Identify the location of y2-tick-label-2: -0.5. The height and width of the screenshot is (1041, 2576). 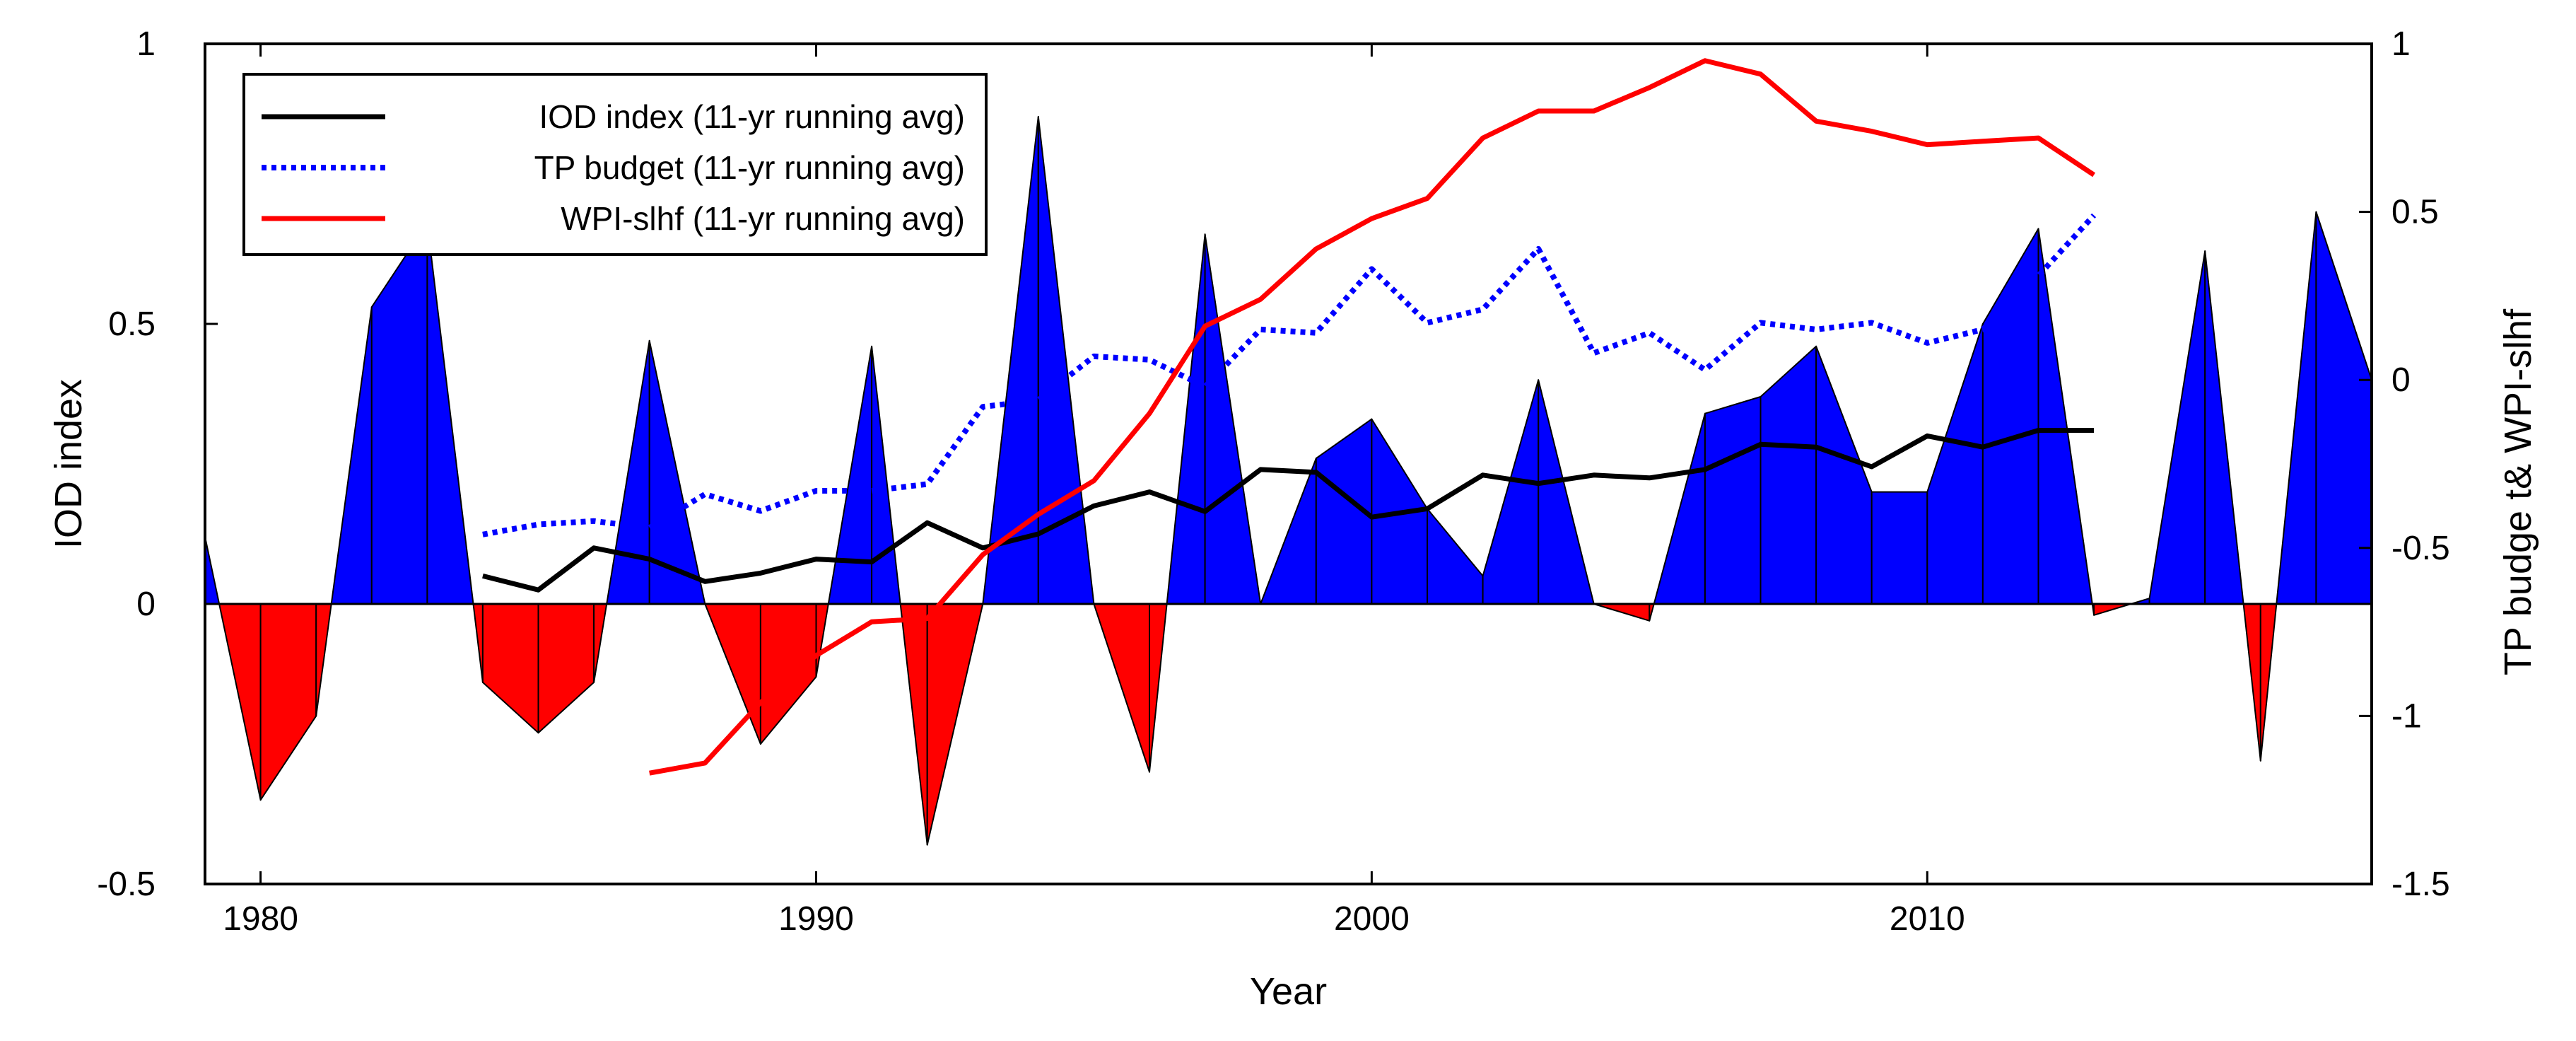
(2421, 548).